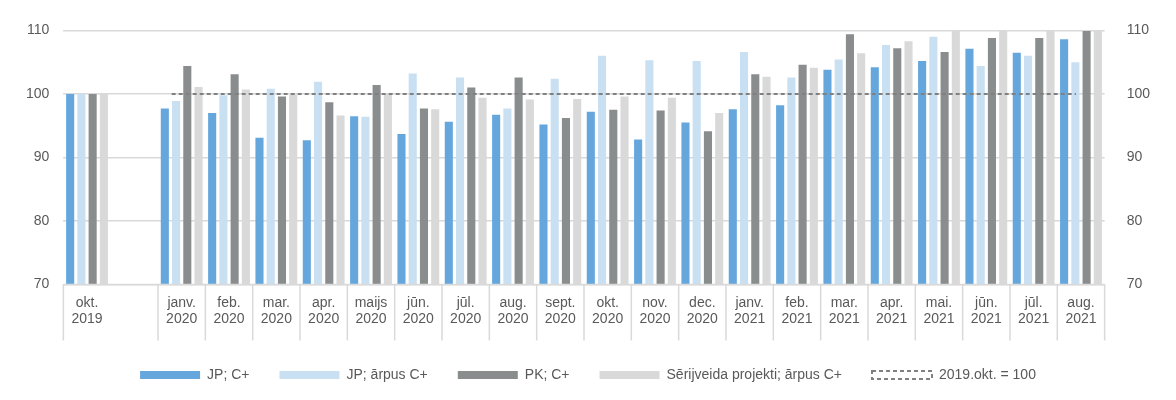 This screenshot has width=1176, height=400. What do you see at coordinates (1134, 283) in the screenshot?
I see `y2-tick-label: 70` at bounding box center [1134, 283].